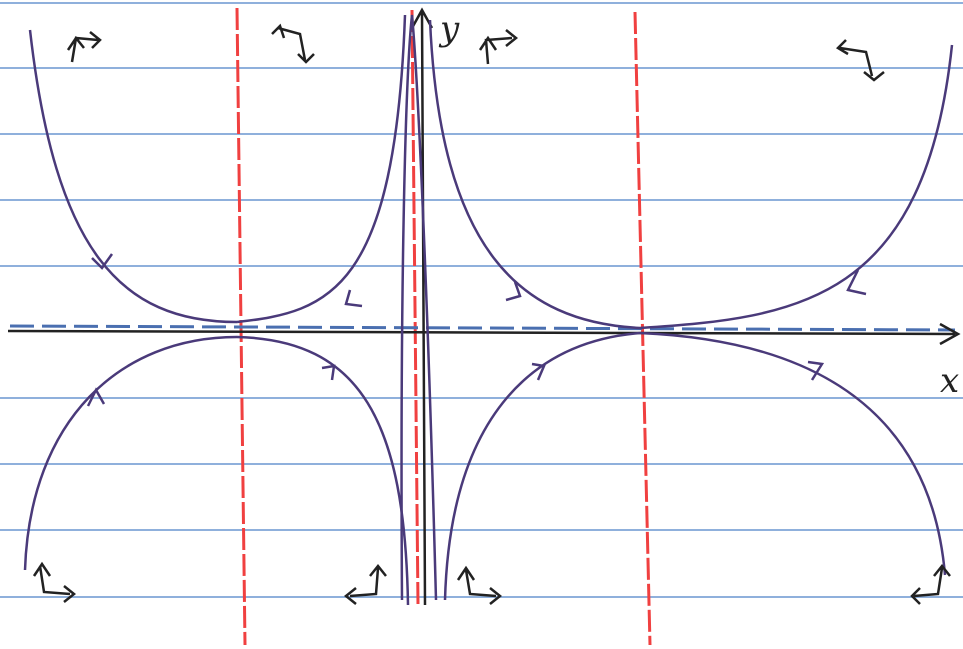 The image size is (963, 649). I want to click on asymptote, so click(415, 307).